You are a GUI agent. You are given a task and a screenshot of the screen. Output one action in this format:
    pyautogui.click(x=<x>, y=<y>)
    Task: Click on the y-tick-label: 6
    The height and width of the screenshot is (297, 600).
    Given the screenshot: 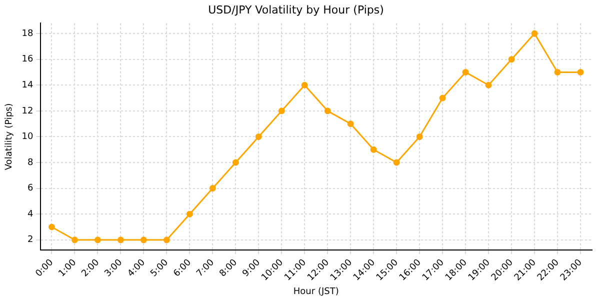 What is the action you would take?
    pyautogui.click(x=31, y=189)
    